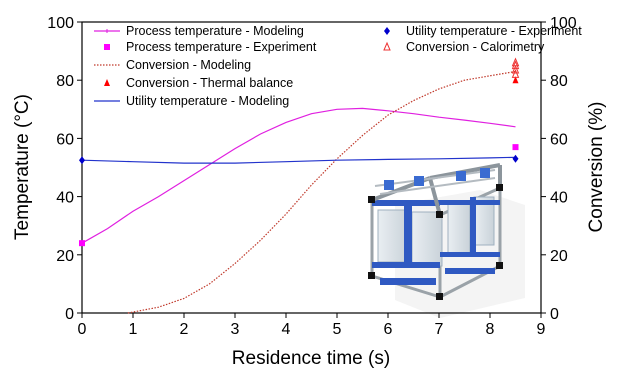 The width and height of the screenshot is (619, 370). I want to click on legend-label-process-temperature-modeling: Process temperature - Modeling, so click(215, 31).